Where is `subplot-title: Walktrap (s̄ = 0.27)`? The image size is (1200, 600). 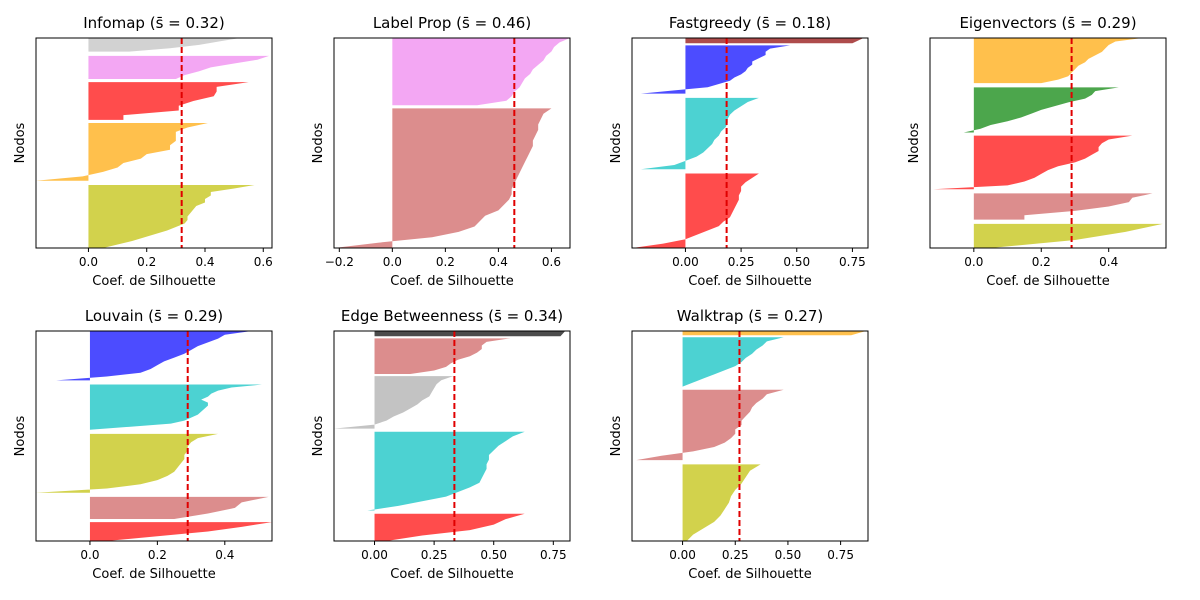 subplot-title: Walktrap (s̄ = 0.27) is located at coordinates (750, 316).